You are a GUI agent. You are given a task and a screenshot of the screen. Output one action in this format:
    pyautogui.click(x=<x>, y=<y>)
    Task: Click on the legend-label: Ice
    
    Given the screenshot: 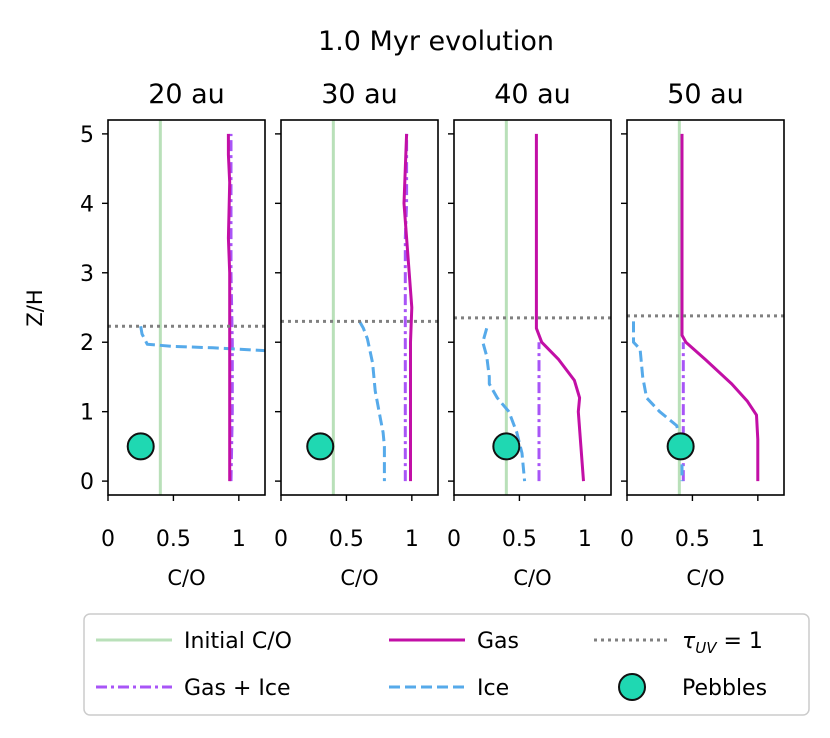 What is the action you would take?
    pyautogui.click(x=493, y=688)
    